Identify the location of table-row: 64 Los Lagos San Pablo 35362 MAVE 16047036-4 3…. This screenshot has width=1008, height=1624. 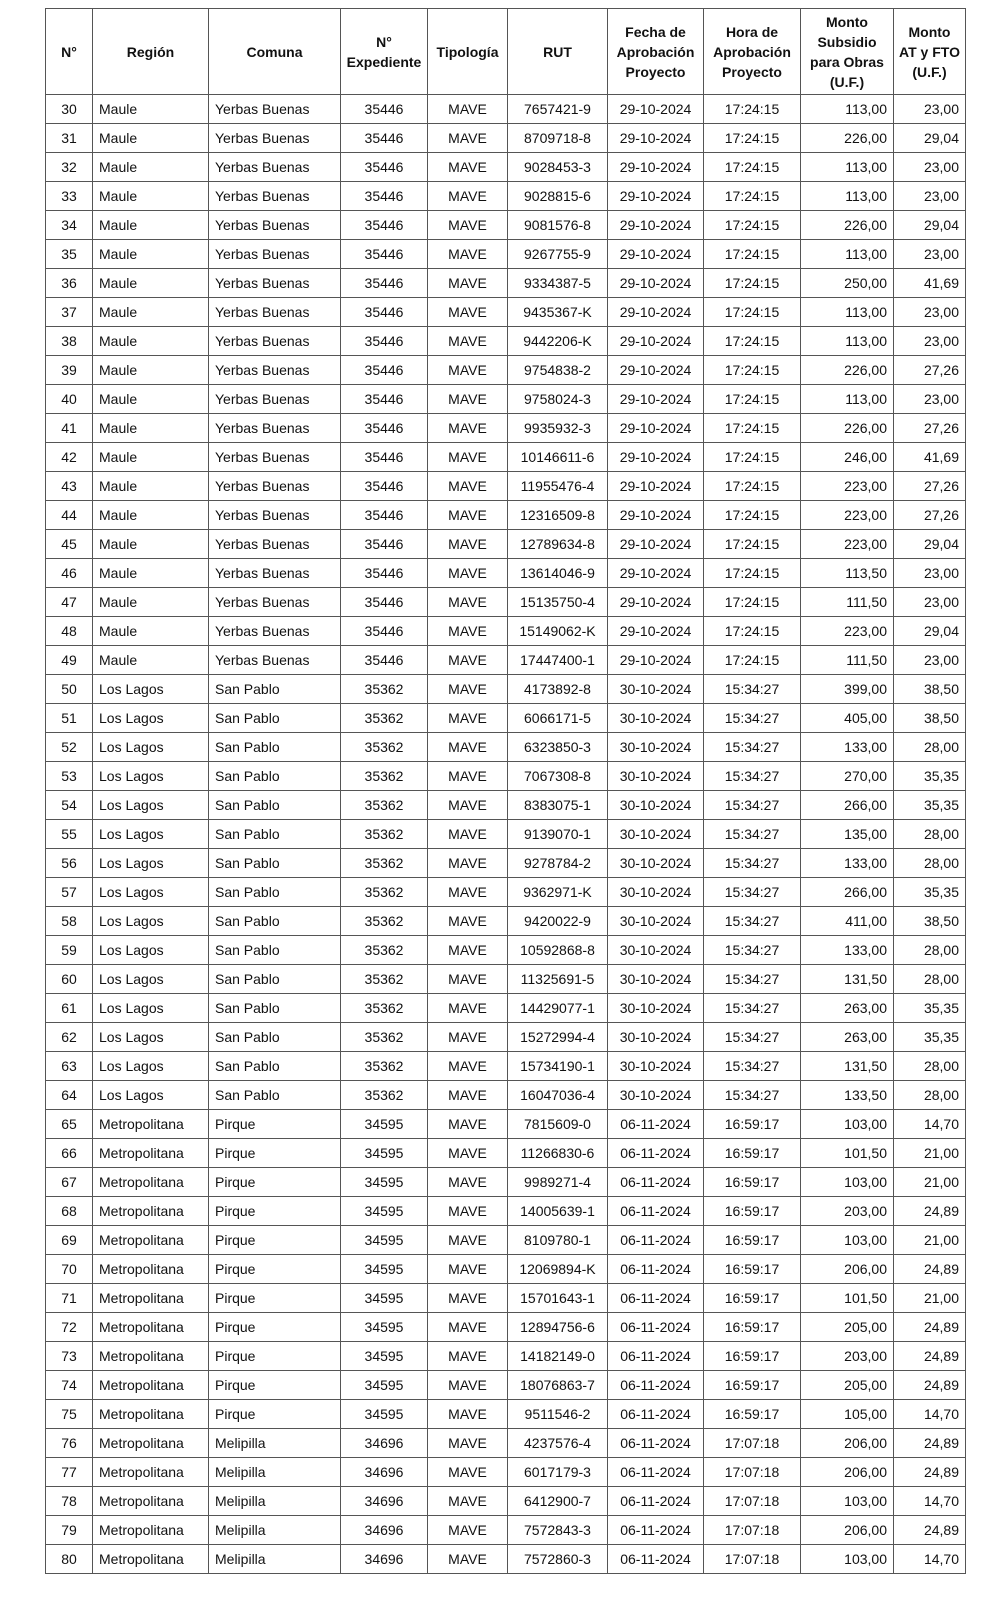
(505, 1095).